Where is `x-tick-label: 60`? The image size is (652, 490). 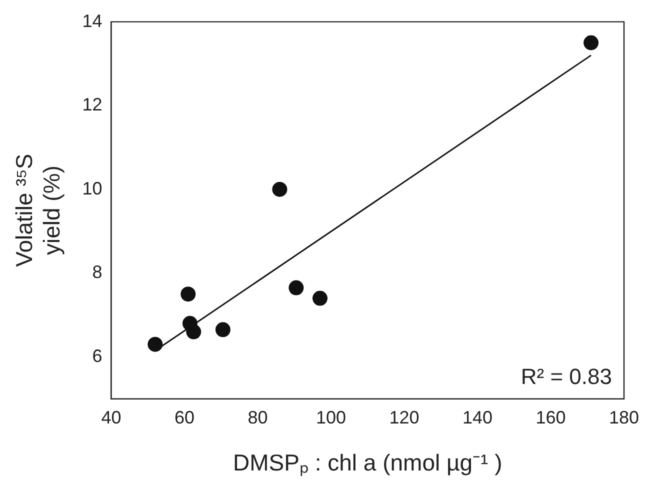
x-tick-label: 60 is located at coordinates (184, 418).